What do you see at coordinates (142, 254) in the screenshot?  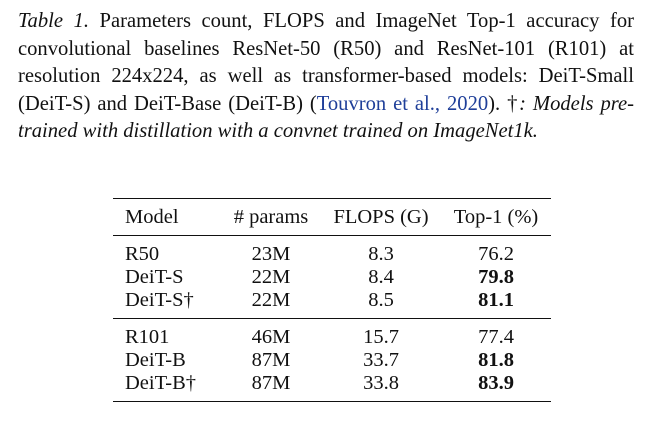 I see `cell-model: R50` at bounding box center [142, 254].